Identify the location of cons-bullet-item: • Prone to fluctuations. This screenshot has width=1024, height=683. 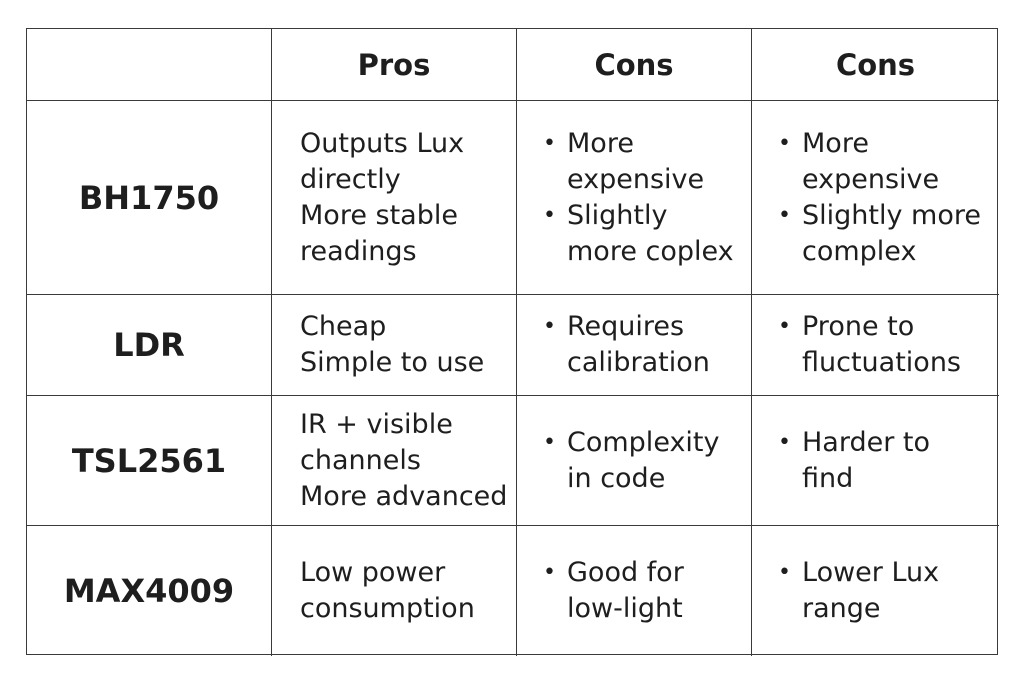
(869, 345).